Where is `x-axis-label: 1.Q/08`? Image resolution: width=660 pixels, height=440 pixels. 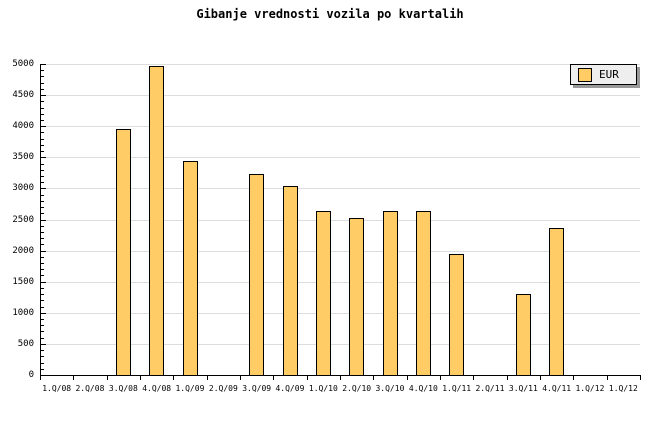
x-axis-label: 1.Q/08 is located at coordinates (57, 388).